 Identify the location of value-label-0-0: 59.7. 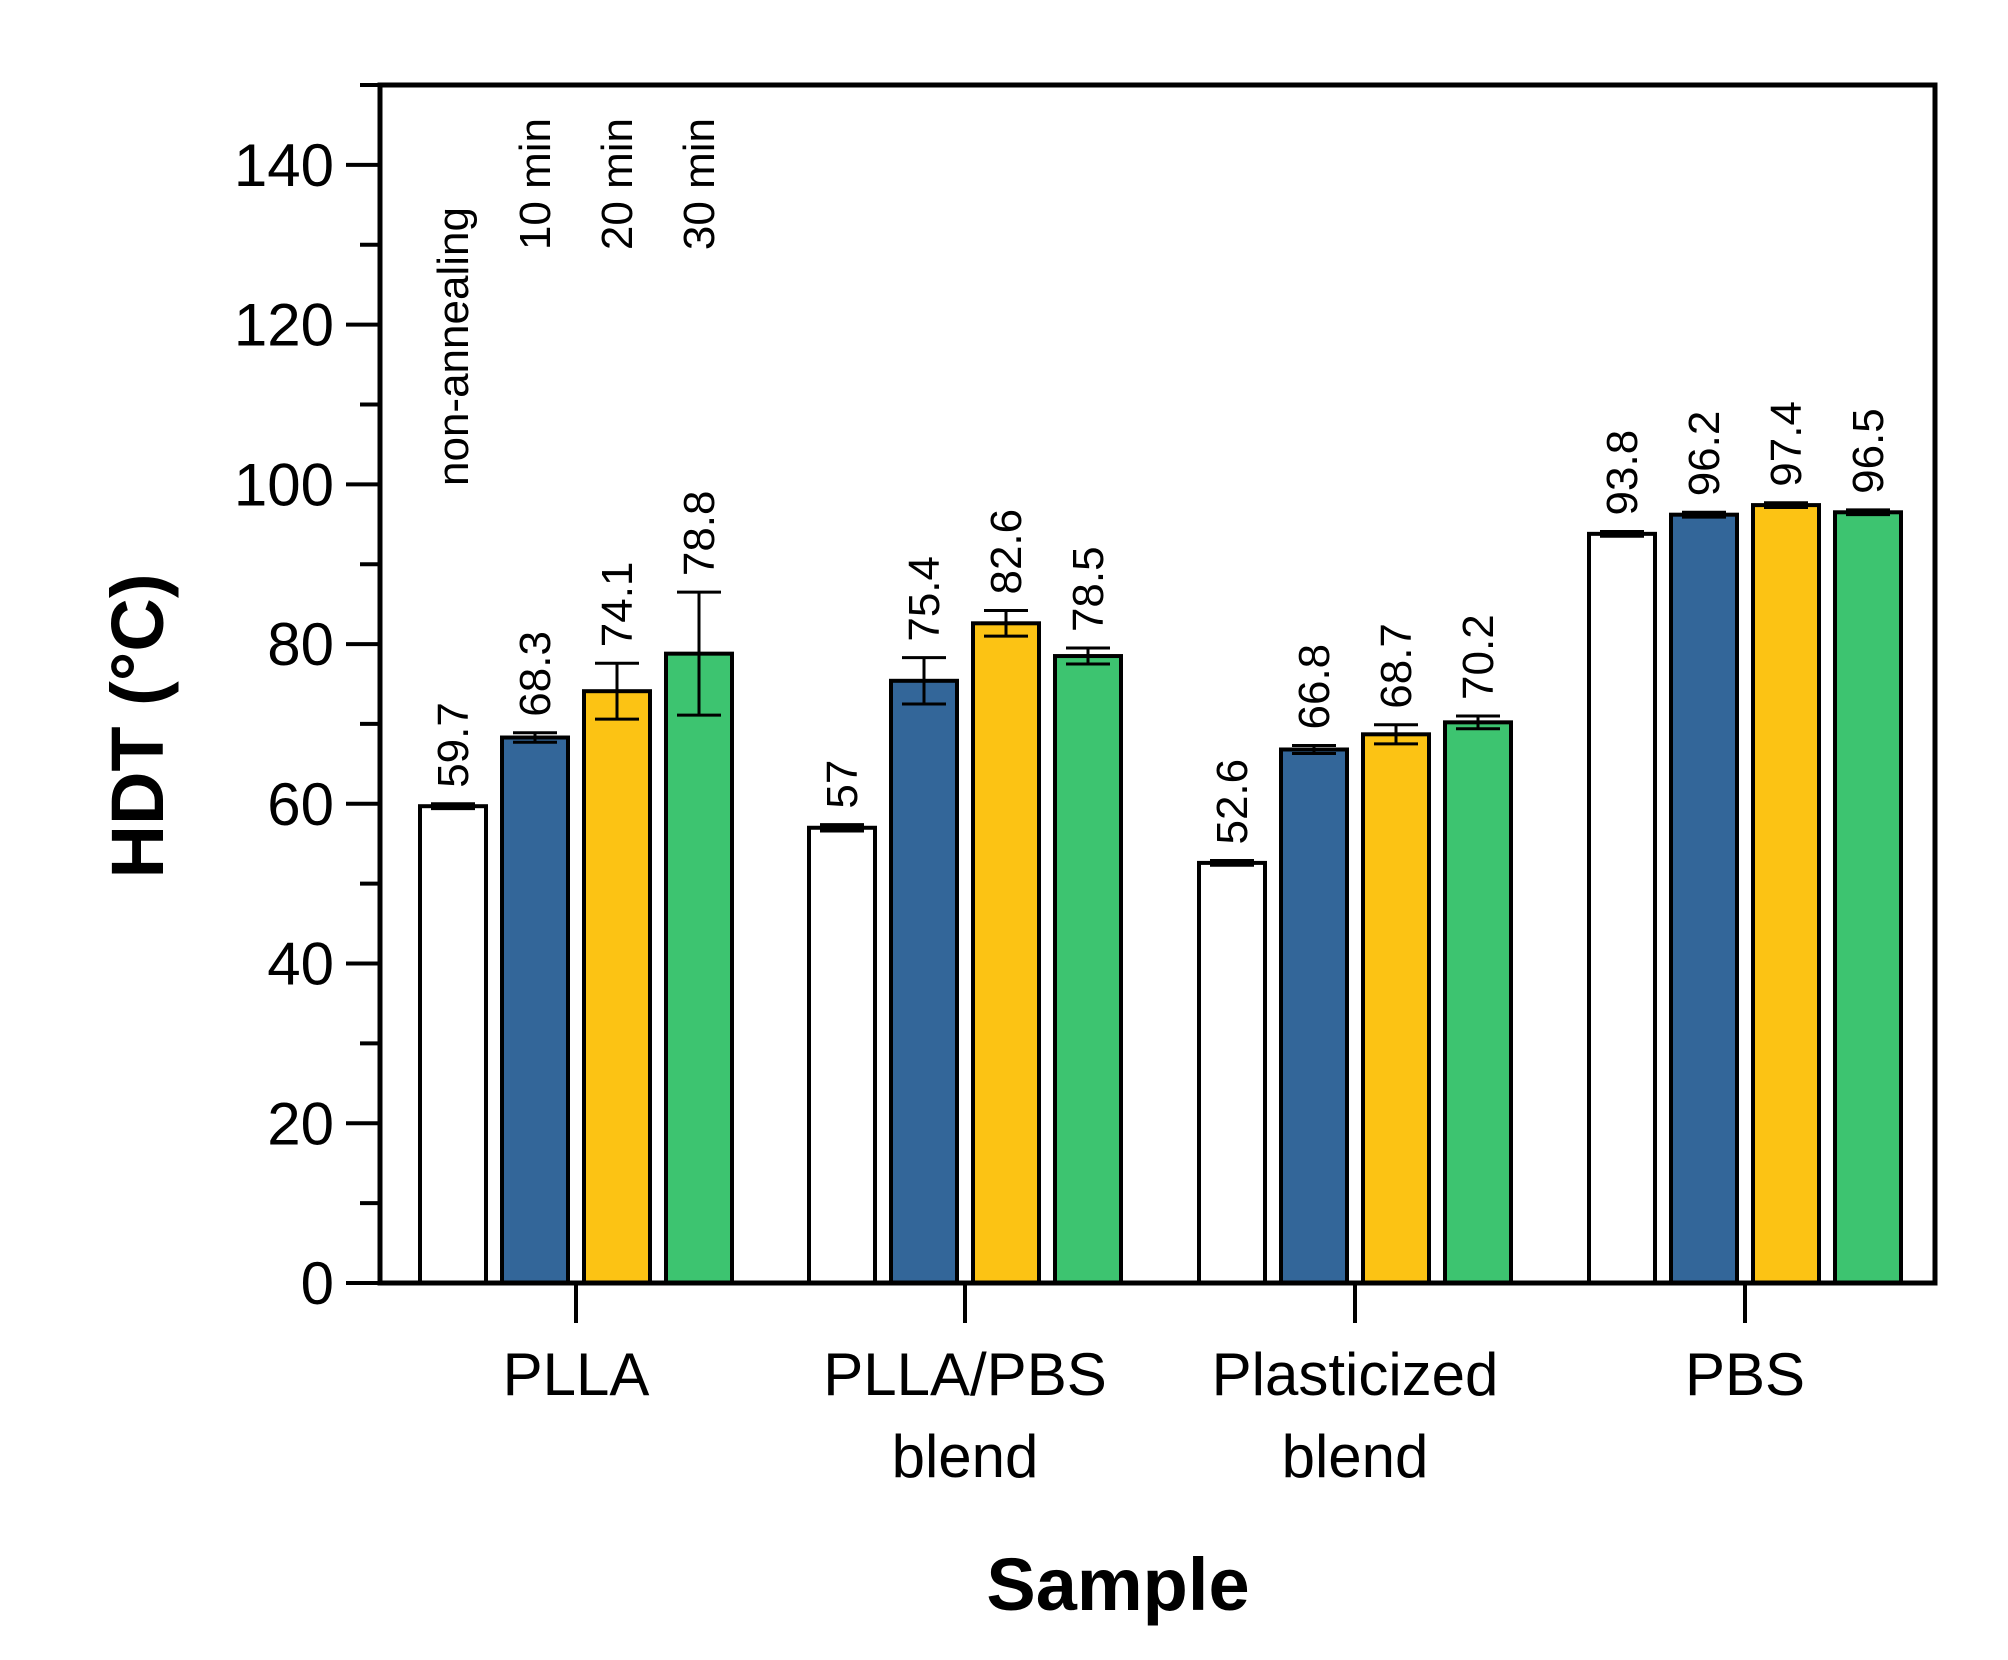
(453, 745).